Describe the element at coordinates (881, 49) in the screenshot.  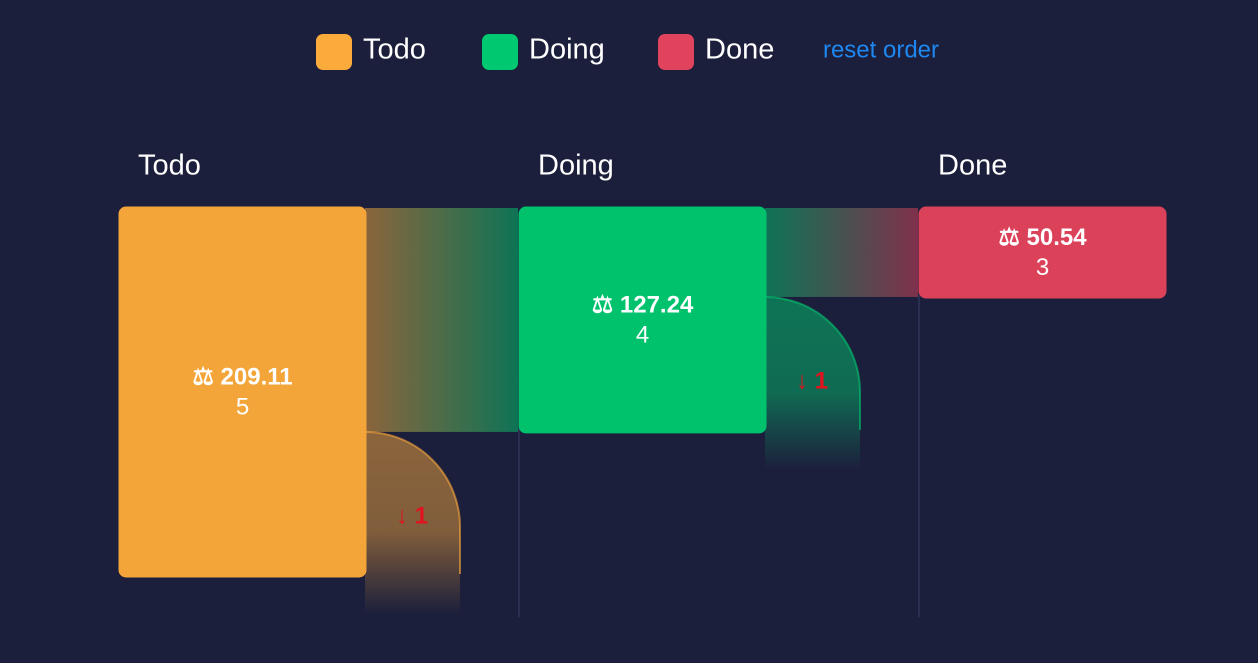
I see `reset-order: reset order` at that location.